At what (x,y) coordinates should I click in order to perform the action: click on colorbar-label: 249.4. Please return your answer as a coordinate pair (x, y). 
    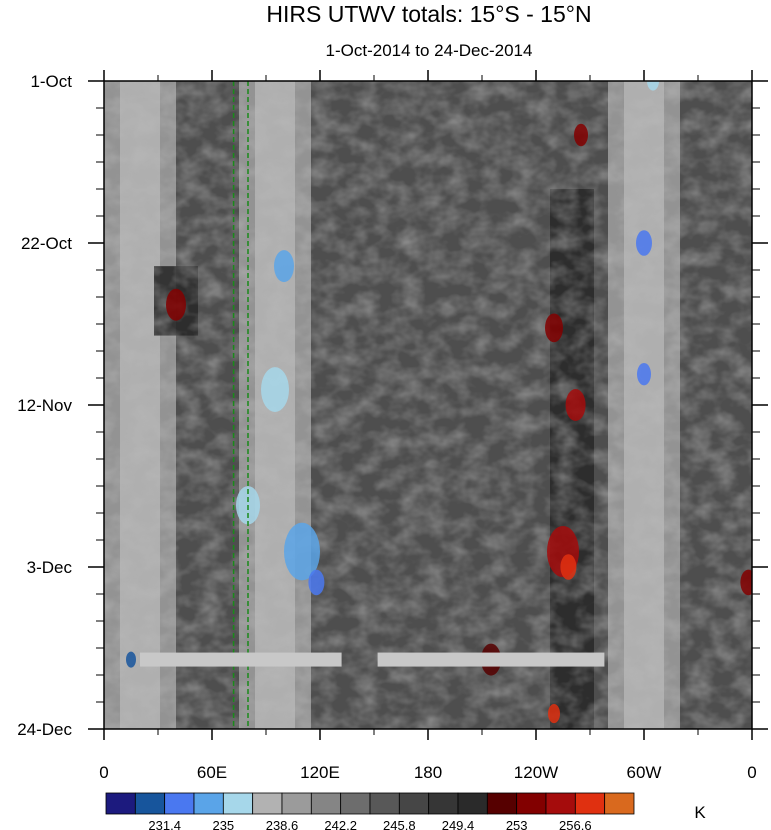
    Looking at the image, I should click on (458, 824).